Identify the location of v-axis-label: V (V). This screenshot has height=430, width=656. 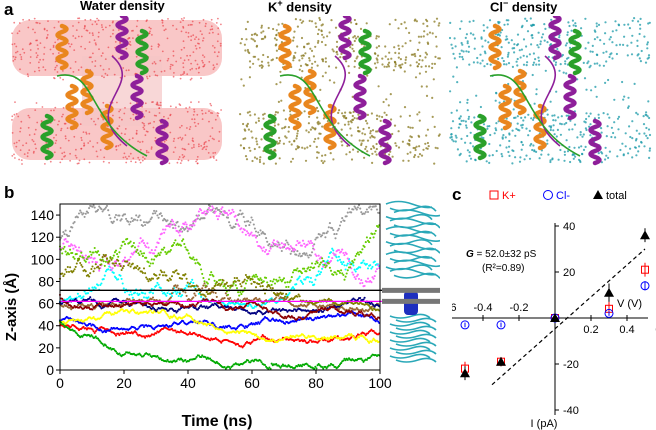
(629, 304).